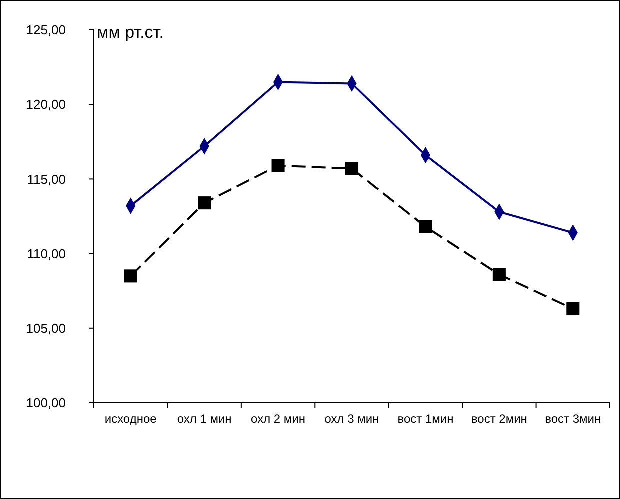 Image resolution: width=620 pixels, height=499 pixels. I want to click on x-tick-label: вост 2мин, so click(499, 419).